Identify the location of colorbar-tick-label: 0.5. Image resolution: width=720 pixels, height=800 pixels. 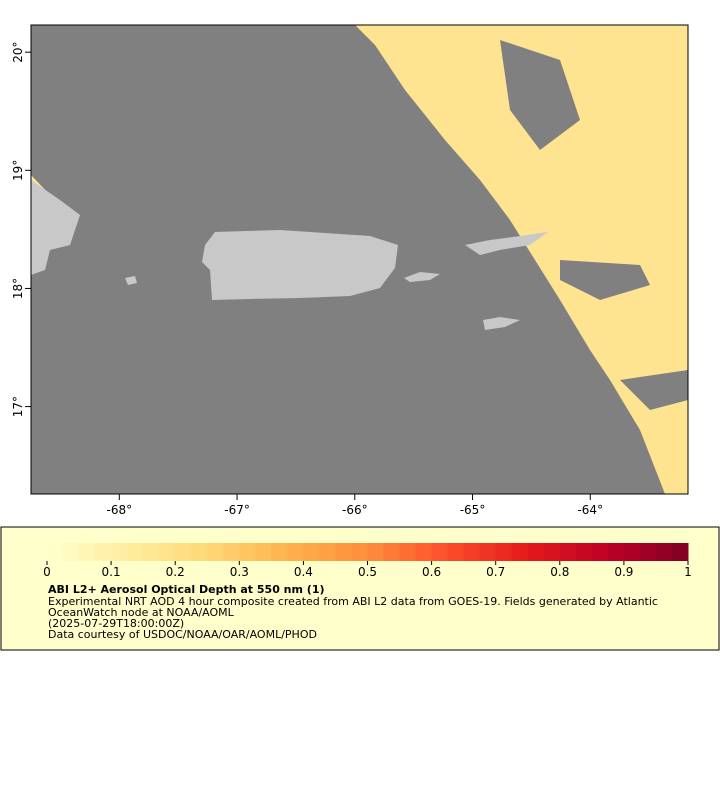
(367, 572).